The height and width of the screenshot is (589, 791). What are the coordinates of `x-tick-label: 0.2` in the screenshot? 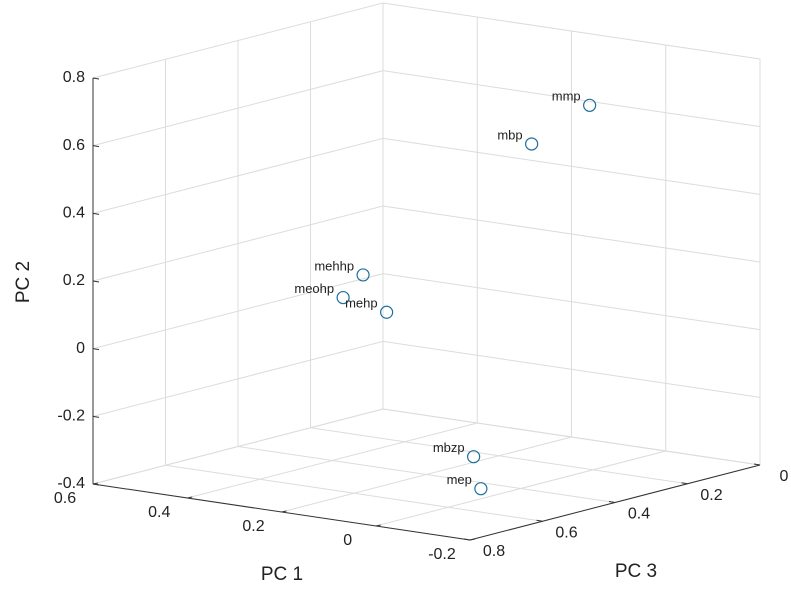 It's located at (253, 526).